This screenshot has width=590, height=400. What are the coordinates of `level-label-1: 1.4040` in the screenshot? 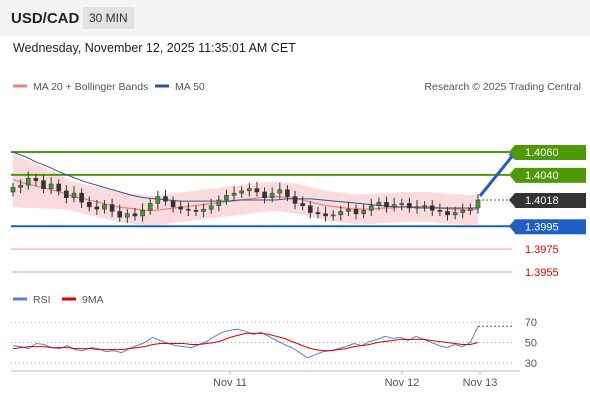 It's located at (542, 176).